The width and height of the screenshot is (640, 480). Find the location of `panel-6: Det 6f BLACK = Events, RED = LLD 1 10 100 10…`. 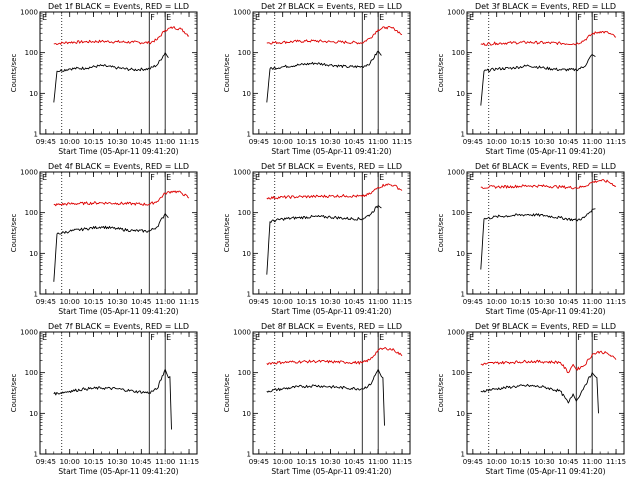

panel-6: Det 6f BLACK = Events, RED = LLD 1 10 100 10… is located at coordinates (531, 239).